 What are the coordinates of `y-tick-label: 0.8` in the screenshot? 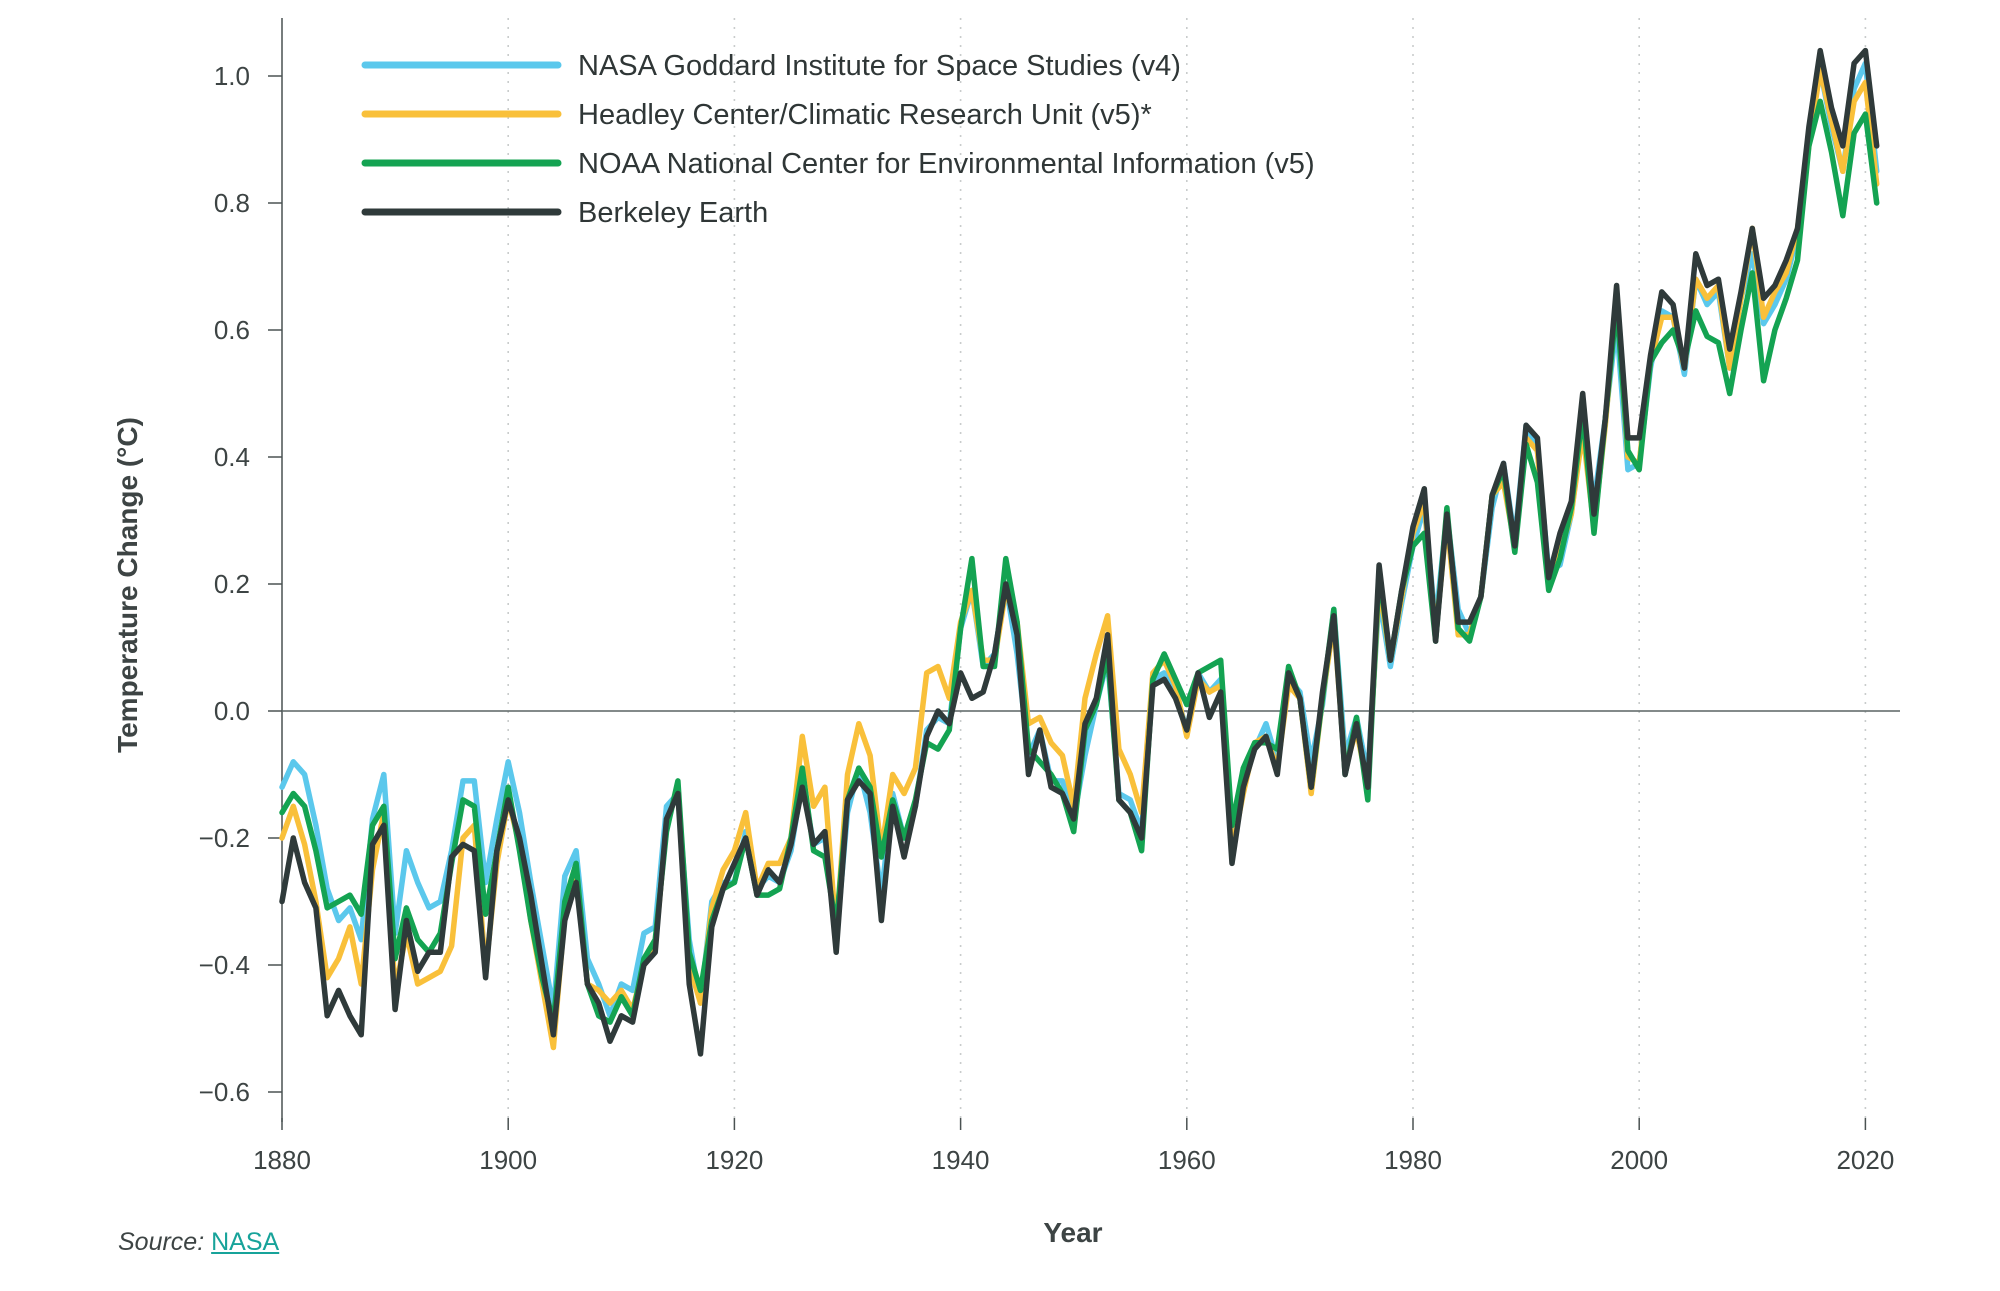 It's located at (232, 203).